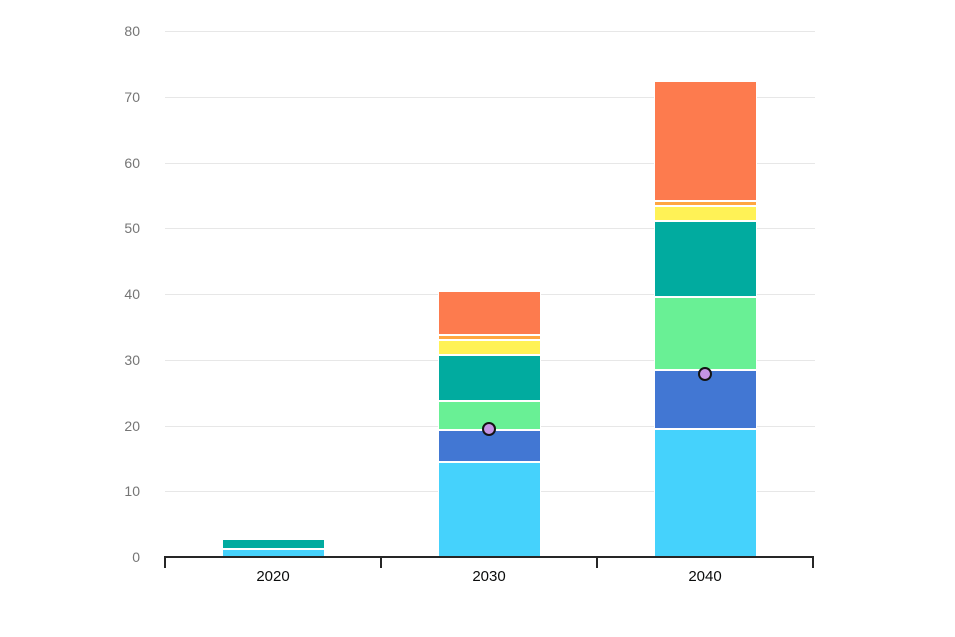 Image resolution: width=955 pixels, height=637 pixels. Describe the element at coordinates (705, 492) in the screenshot. I see `bar-segment-2040-sky-blue-segment` at that location.